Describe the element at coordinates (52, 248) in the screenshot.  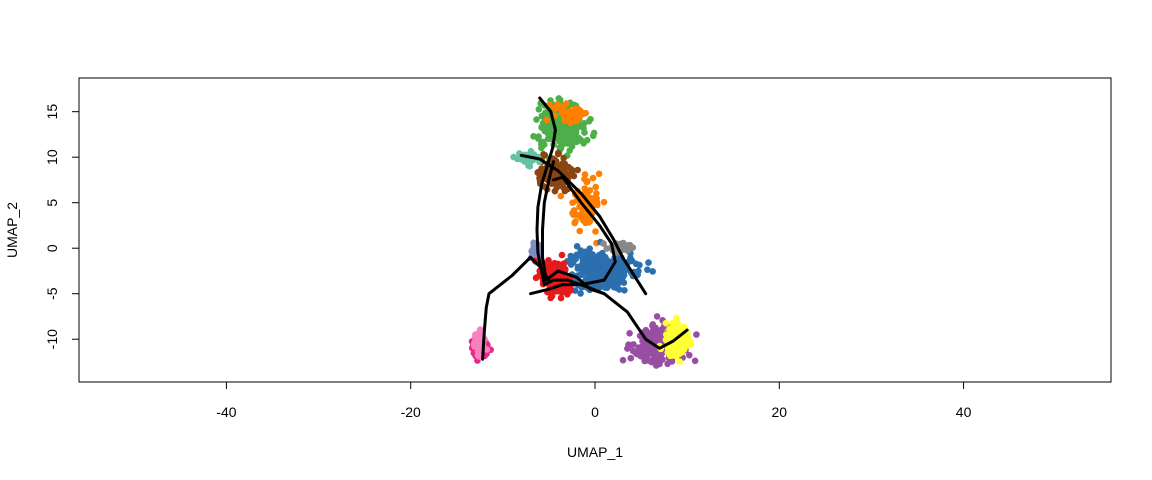
I see `y-tick-label: 0` at that location.